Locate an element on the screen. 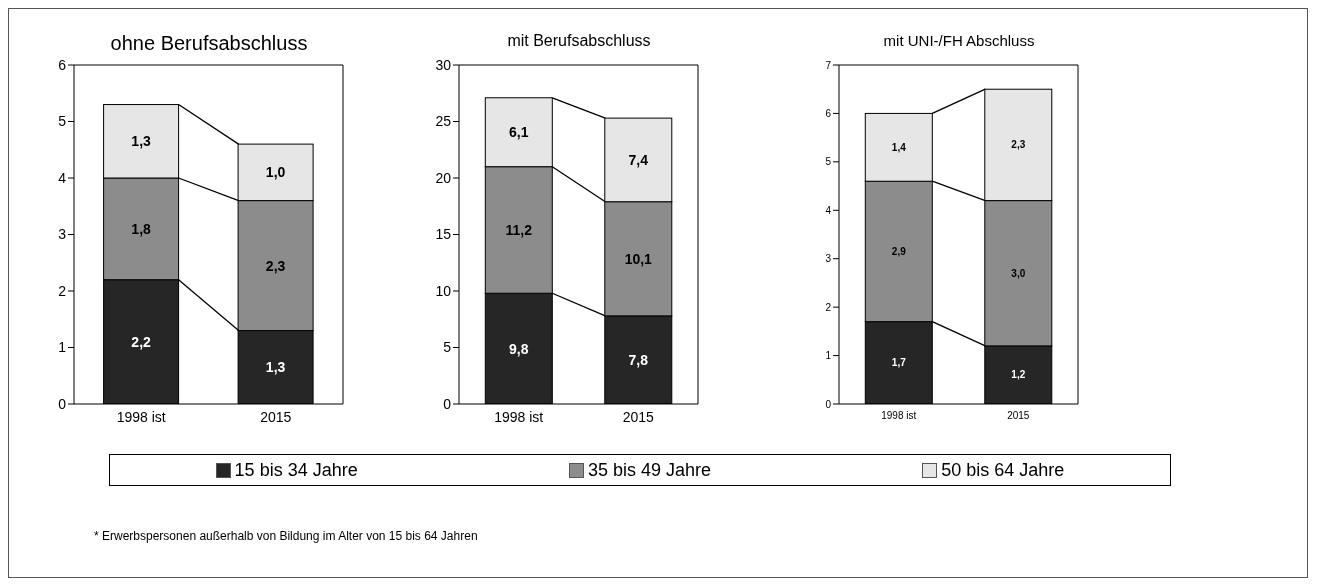 The image size is (1318, 585). legend-label: 50 bis 64 Jahre is located at coordinates (1002, 470).